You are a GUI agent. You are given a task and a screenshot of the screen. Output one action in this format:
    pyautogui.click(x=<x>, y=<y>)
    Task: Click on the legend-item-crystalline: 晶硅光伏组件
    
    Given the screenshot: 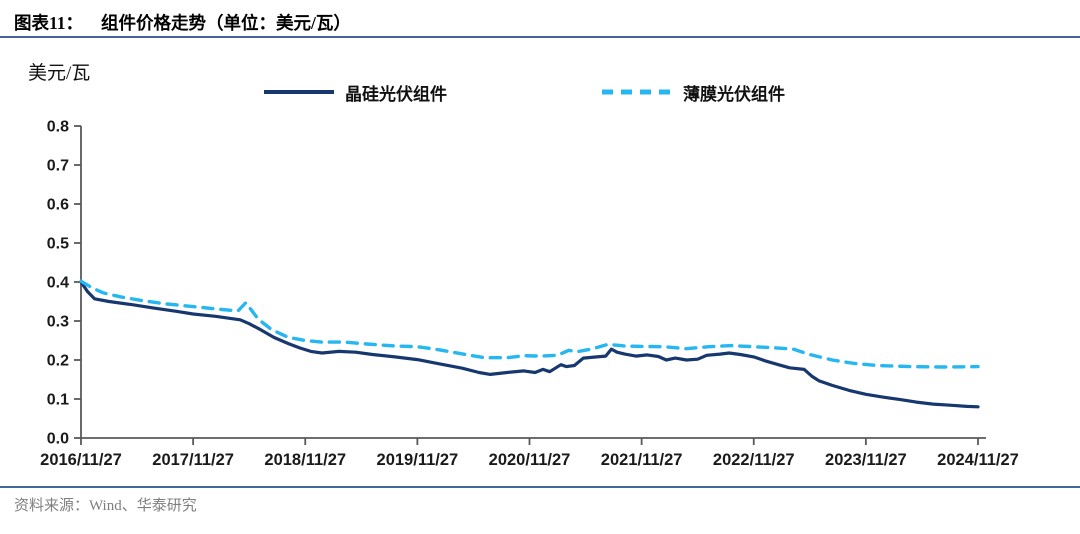 What is the action you would take?
    pyautogui.click(x=355, y=92)
    